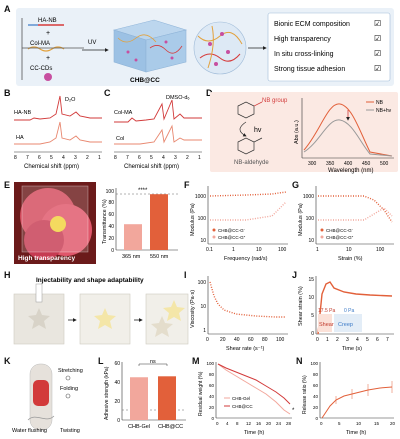 This screenshot has height=439, width=400. I want to click on f-ylabel: Modulus (Pa), so click(193, 219).